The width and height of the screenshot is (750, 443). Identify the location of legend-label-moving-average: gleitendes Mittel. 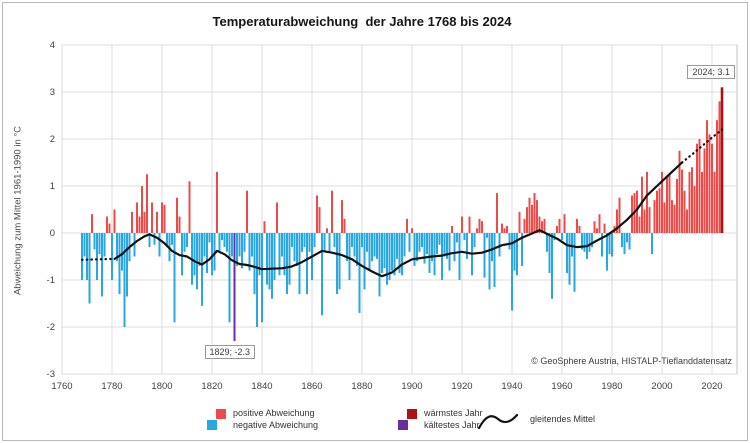
(563, 419).